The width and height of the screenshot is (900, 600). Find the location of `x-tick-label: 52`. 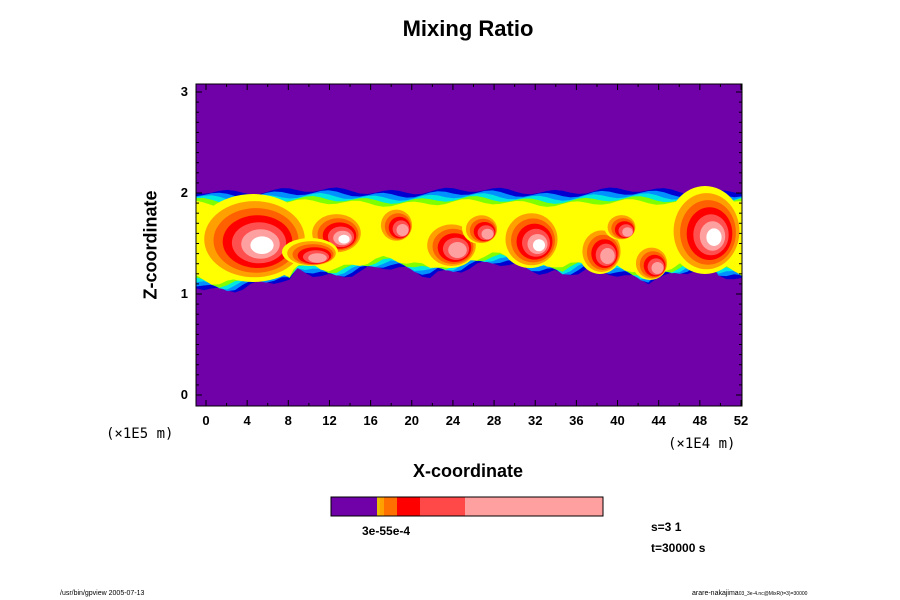

x-tick-label: 52 is located at coordinates (741, 420).